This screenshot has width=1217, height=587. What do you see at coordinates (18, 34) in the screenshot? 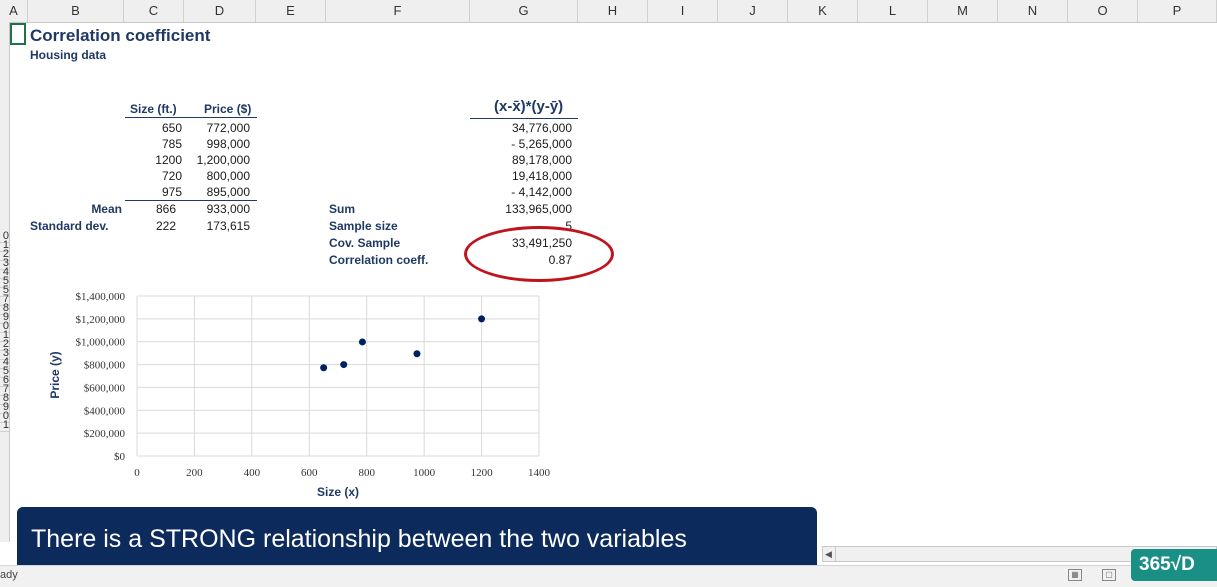
I see `selected-cell` at bounding box center [18, 34].